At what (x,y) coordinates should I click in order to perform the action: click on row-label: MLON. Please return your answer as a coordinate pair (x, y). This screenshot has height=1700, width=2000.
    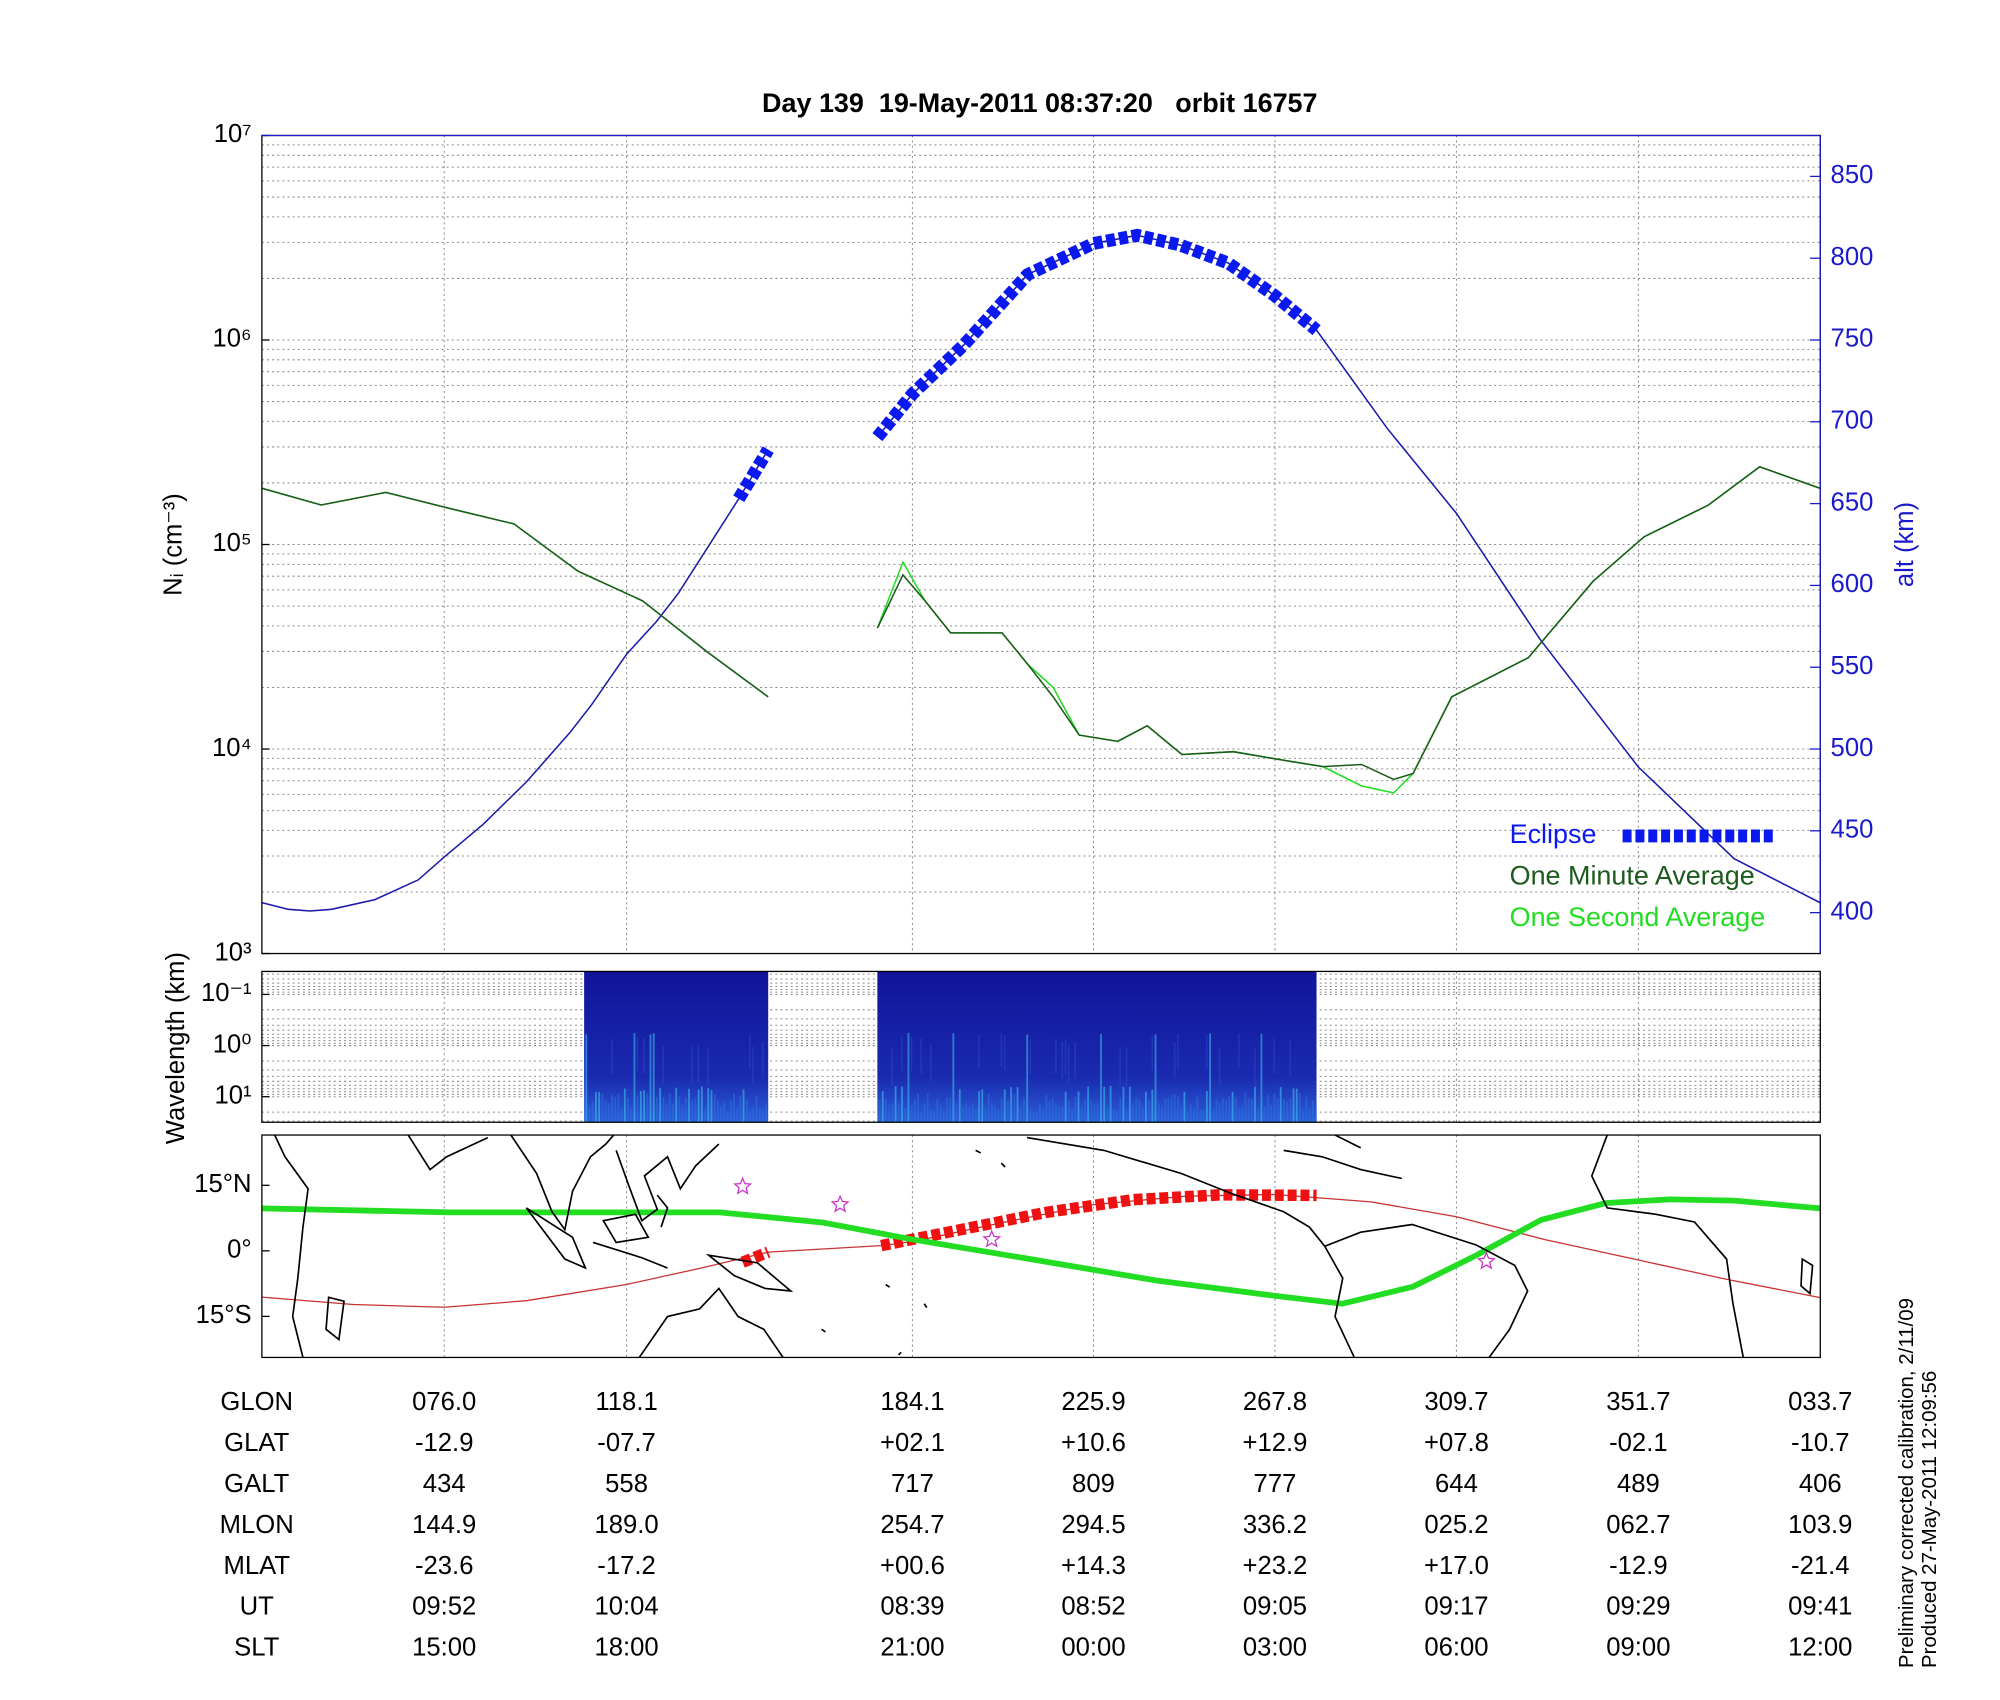
    Looking at the image, I should click on (257, 1525).